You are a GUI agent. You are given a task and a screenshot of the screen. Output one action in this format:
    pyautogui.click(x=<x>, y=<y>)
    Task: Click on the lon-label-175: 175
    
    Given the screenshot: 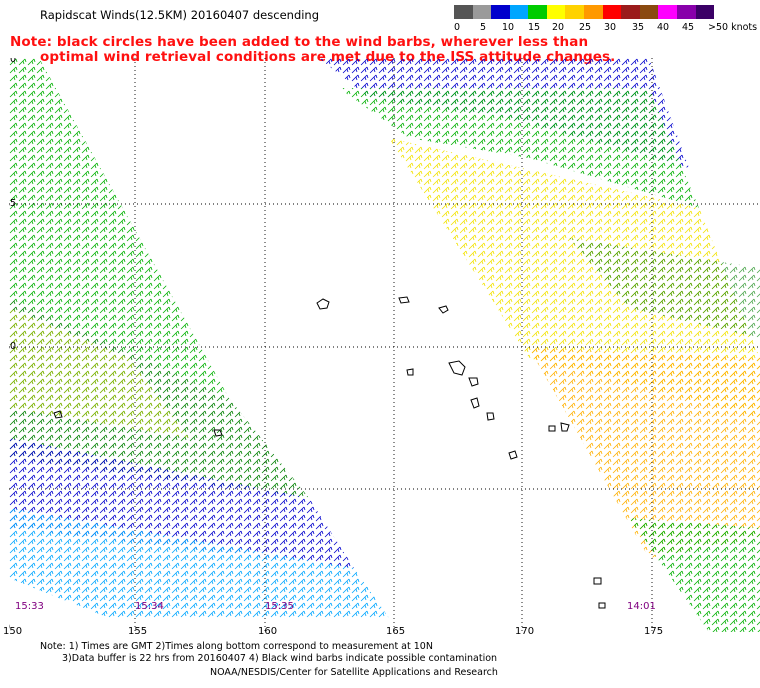 What is the action you would take?
    pyautogui.click(x=654, y=631)
    